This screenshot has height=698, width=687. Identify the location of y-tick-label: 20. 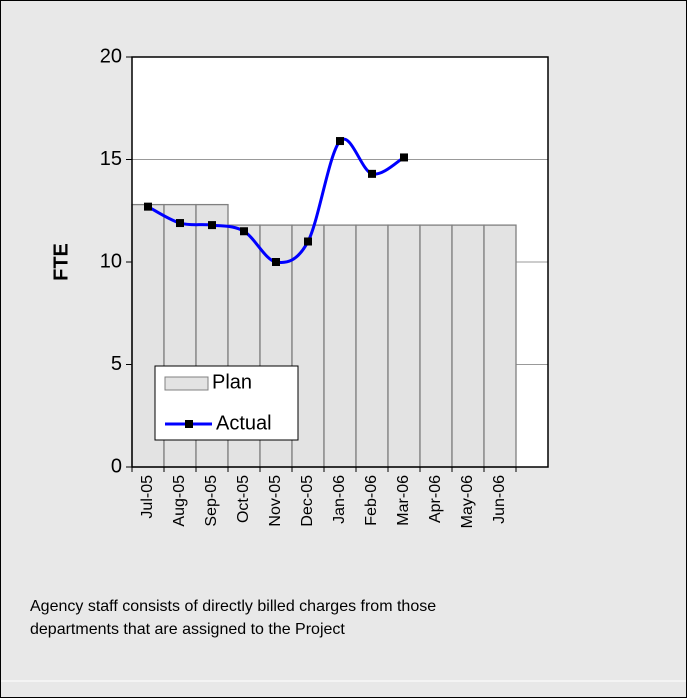
(111, 56).